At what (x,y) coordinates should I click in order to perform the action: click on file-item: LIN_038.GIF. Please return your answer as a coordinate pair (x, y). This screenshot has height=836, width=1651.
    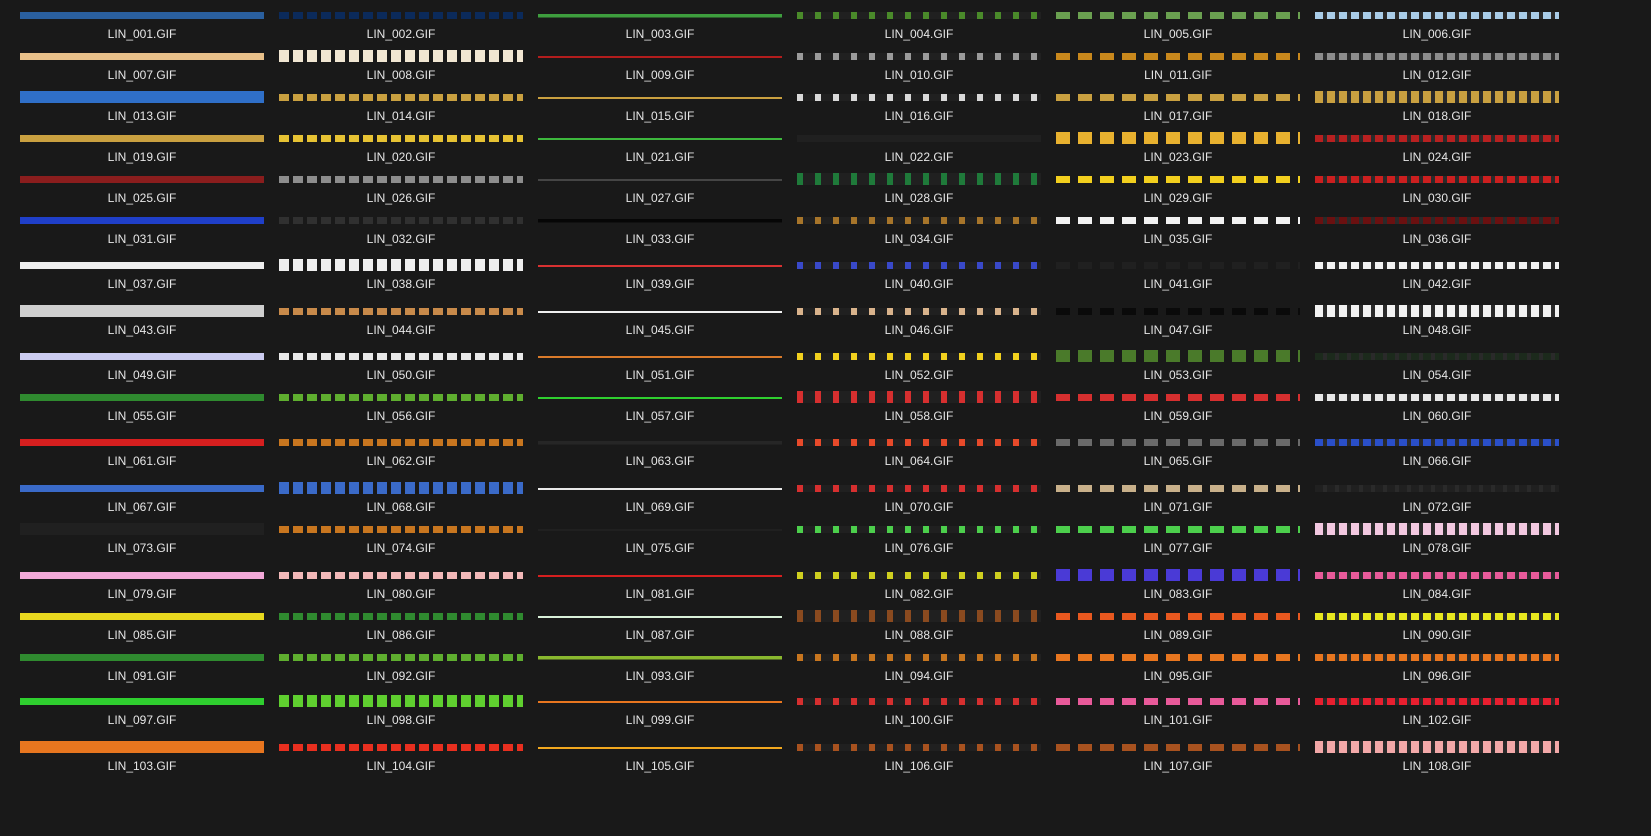
    Looking at the image, I should click on (391, 280).